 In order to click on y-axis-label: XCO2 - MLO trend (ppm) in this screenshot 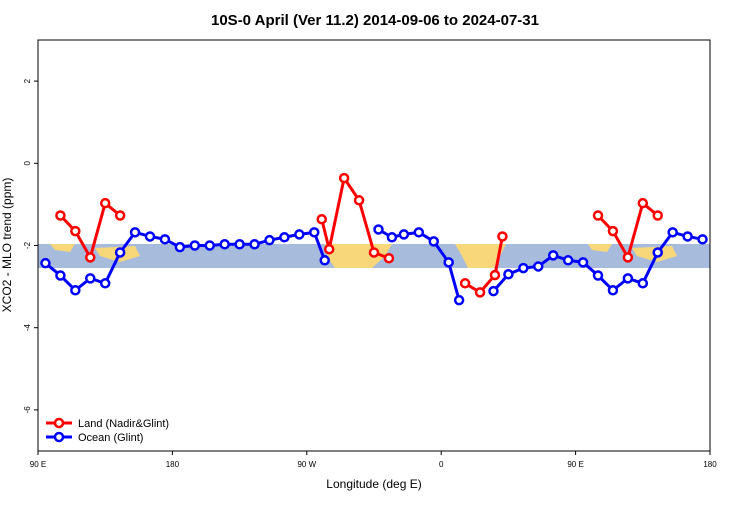, I will do `click(7, 245)`.